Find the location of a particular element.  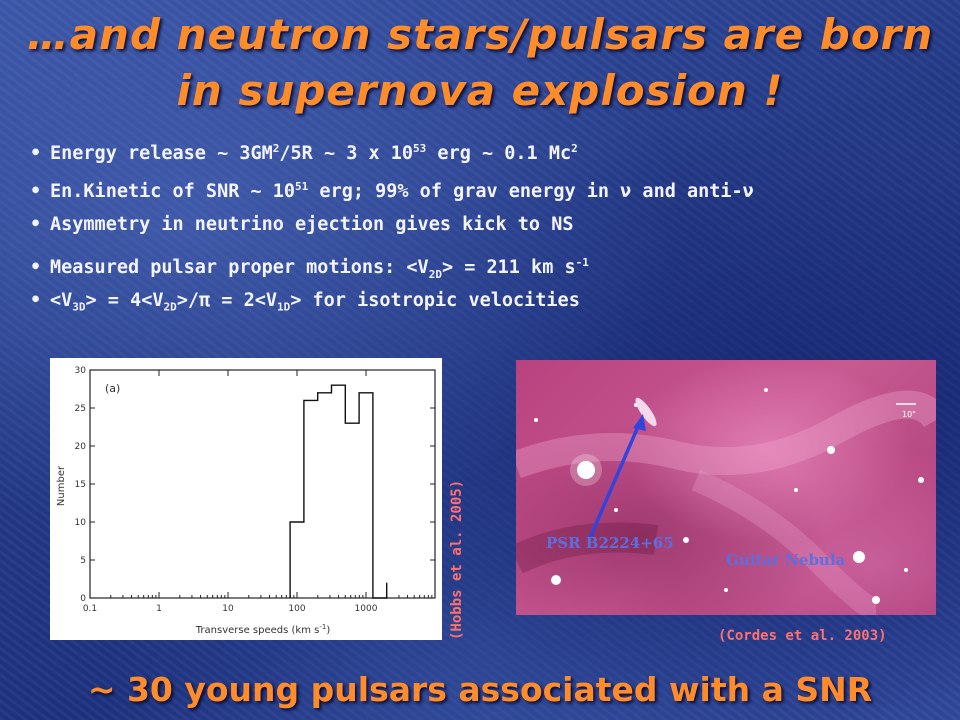

y-tick-label: 30 is located at coordinates (81, 371).